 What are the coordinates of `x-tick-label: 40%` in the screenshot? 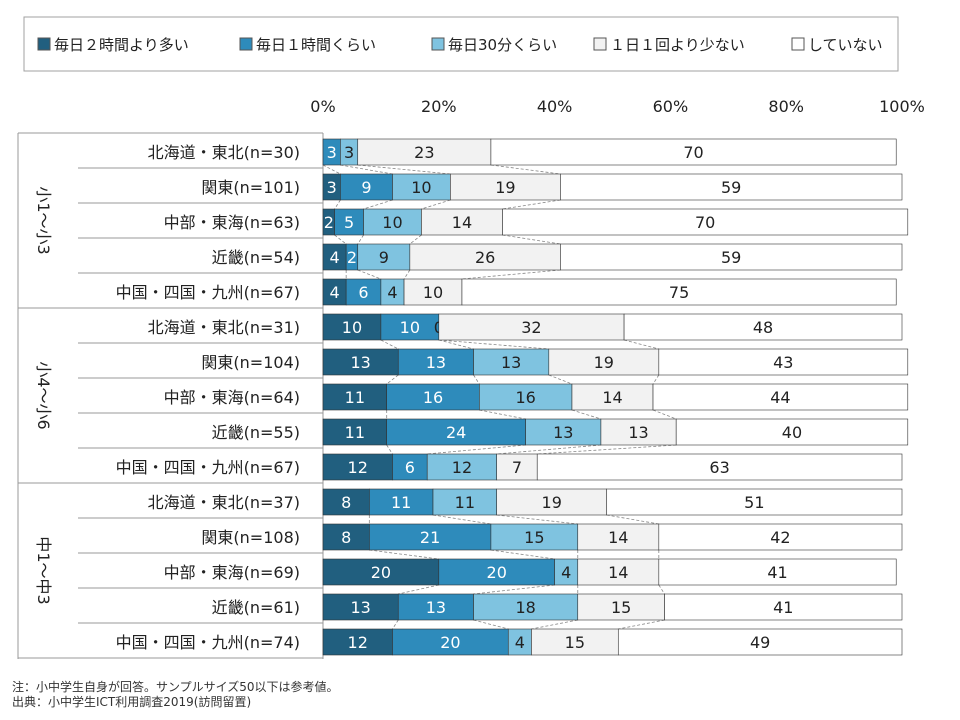 It's located at (555, 106).